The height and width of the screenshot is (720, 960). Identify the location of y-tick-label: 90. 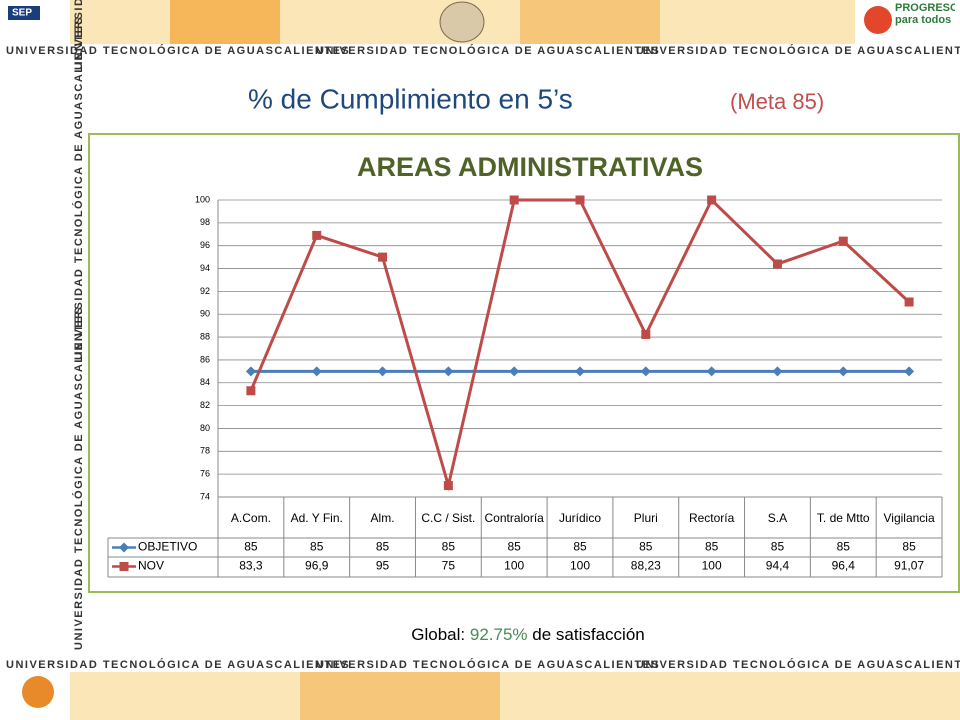
(205, 314).